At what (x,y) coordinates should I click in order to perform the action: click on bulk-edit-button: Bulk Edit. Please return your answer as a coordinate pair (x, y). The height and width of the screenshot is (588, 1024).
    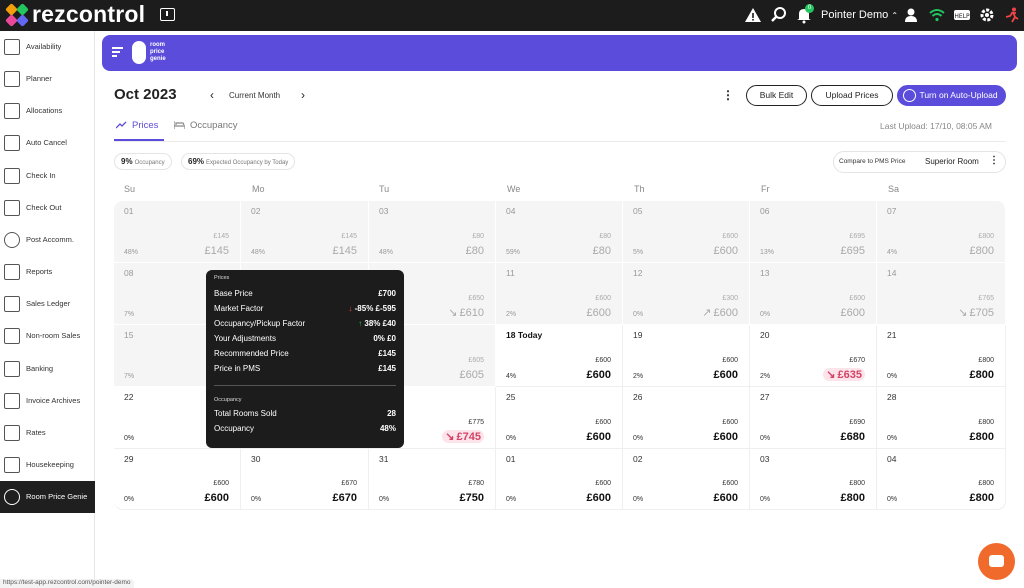
    Looking at the image, I should click on (776, 95).